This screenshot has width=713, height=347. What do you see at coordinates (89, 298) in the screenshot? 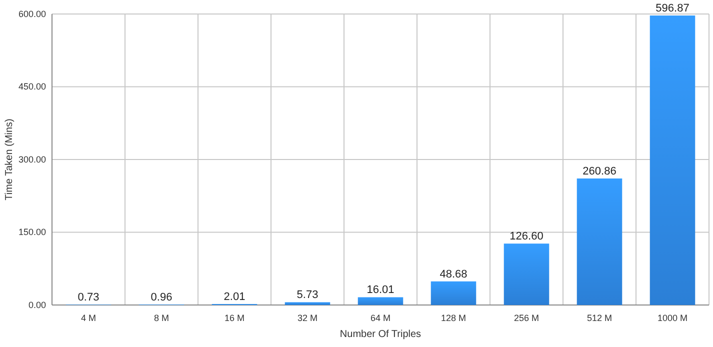
I see `data-label: 0.73` at bounding box center [89, 298].